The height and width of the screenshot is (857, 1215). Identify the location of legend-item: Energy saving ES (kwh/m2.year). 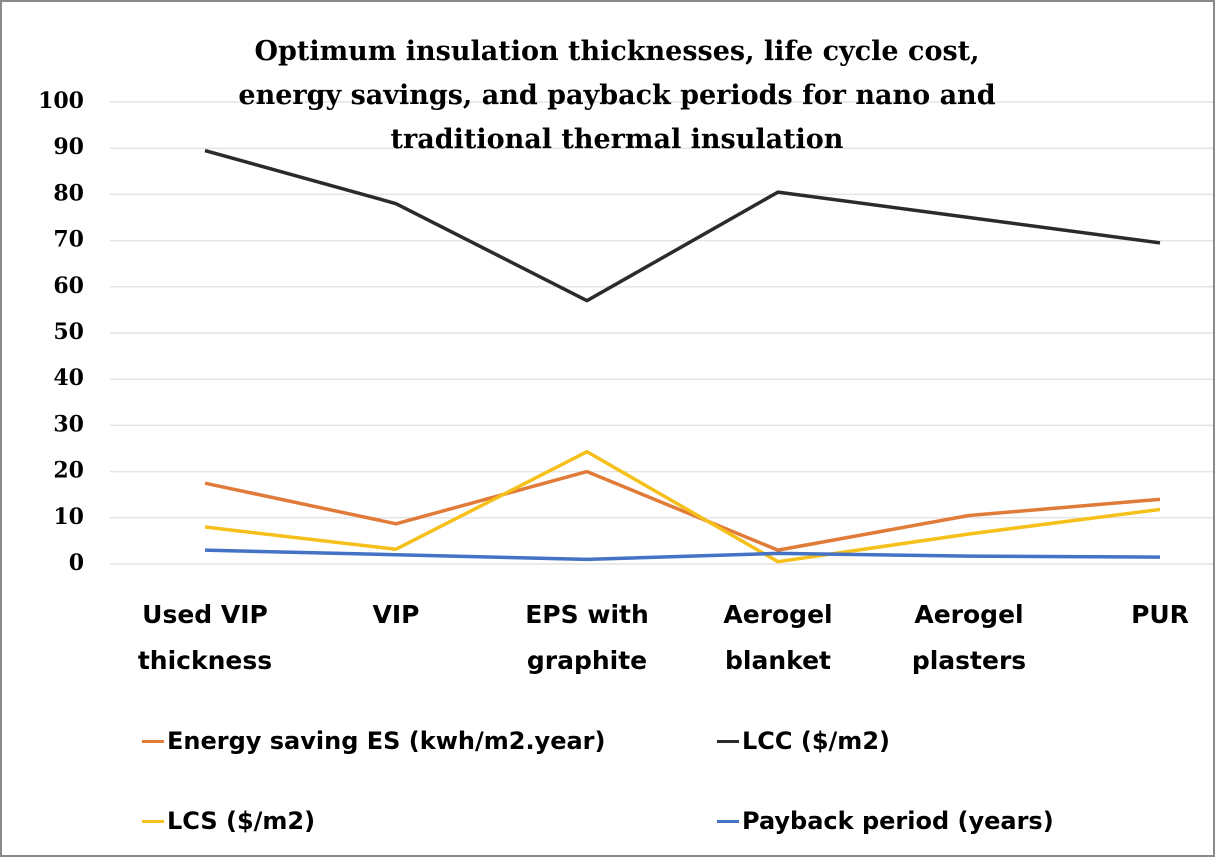
(373, 741).